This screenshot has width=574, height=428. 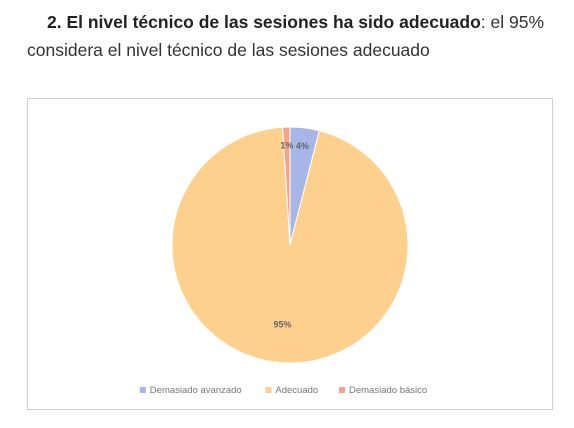 What do you see at coordinates (302, 146) in the screenshot?
I see `data-label: 4%` at bounding box center [302, 146].